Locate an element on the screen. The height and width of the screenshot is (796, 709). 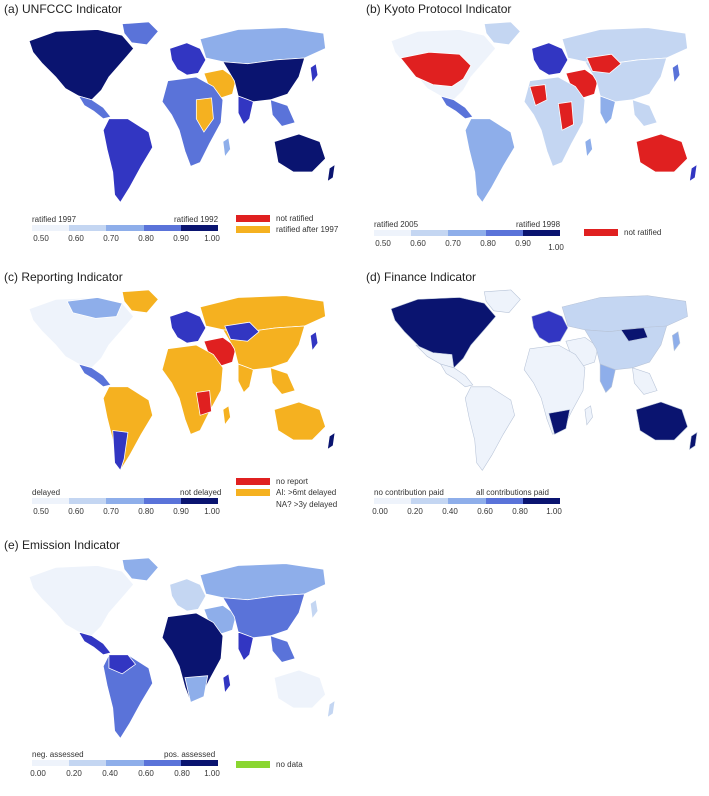
legend-category: no report is located at coordinates (272, 481).